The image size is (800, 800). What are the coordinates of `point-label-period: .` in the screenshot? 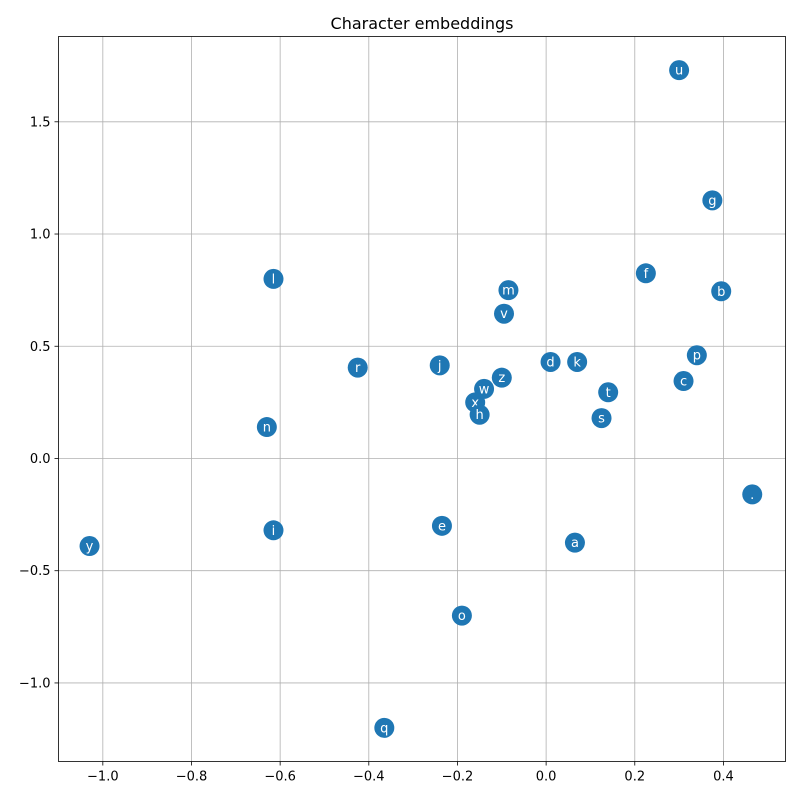 It's located at (752, 495).